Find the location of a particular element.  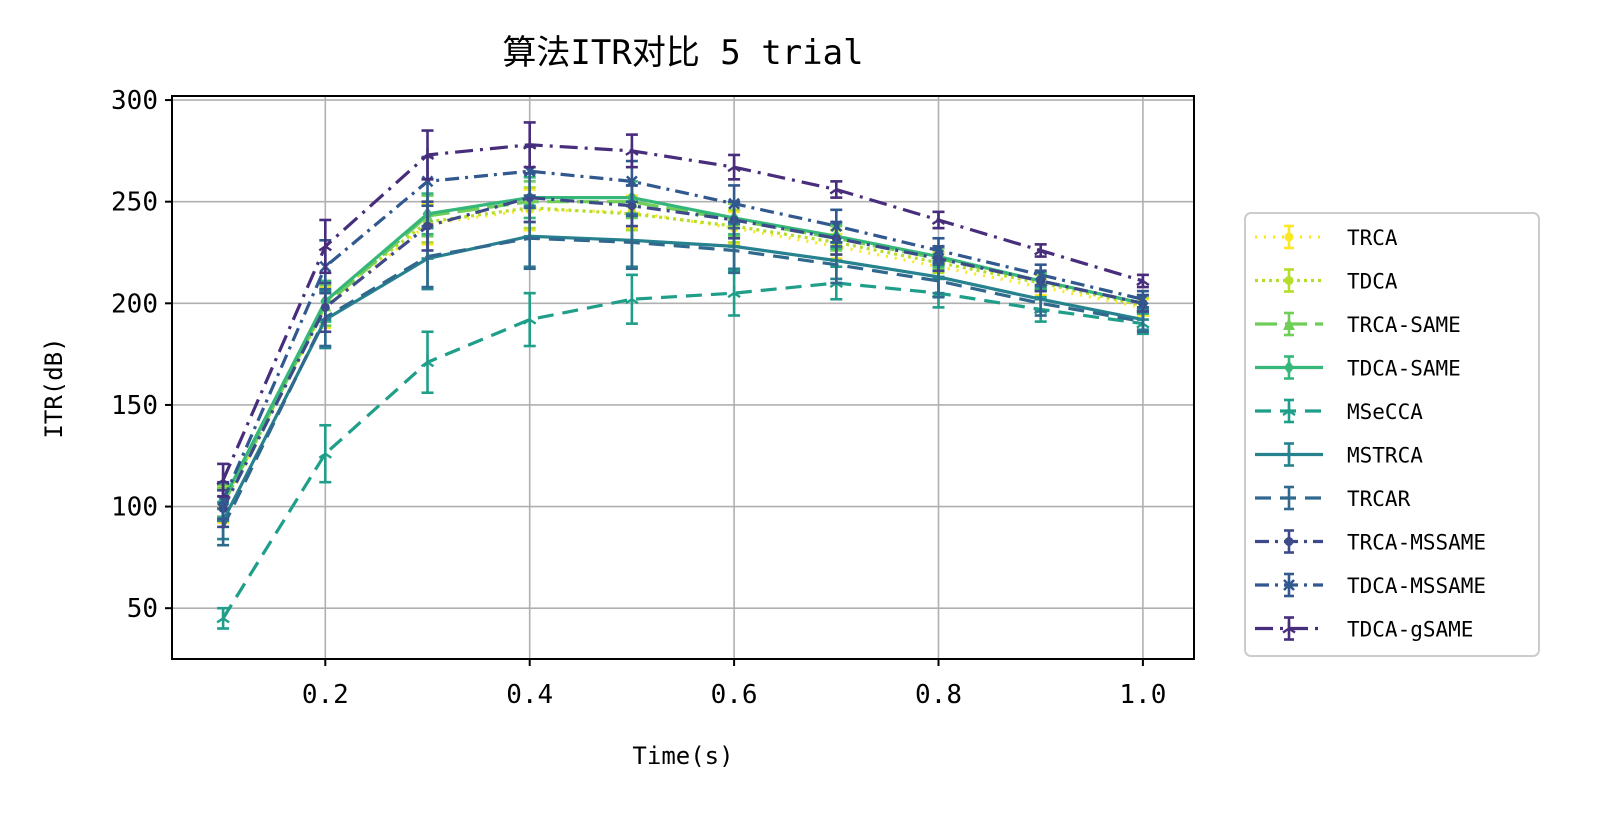

x-axis-label: Time(s) is located at coordinates (682, 756).